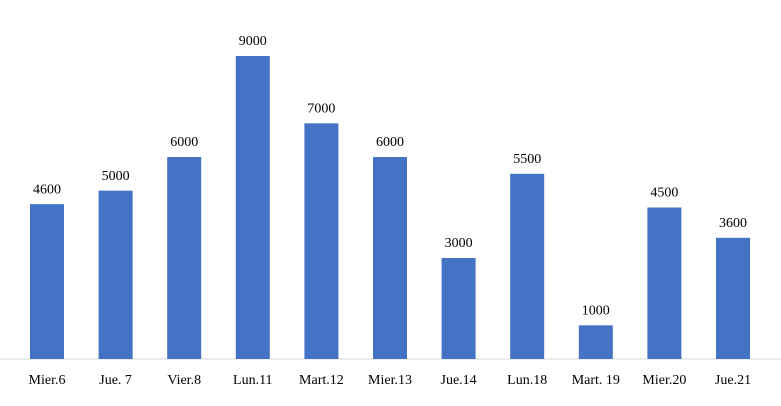 Image resolution: width=781 pixels, height=406 pixels. Describe the element at coordinates (596, 380) in the screenshot. I see `x-tick-label: Mart. 19` at that location.